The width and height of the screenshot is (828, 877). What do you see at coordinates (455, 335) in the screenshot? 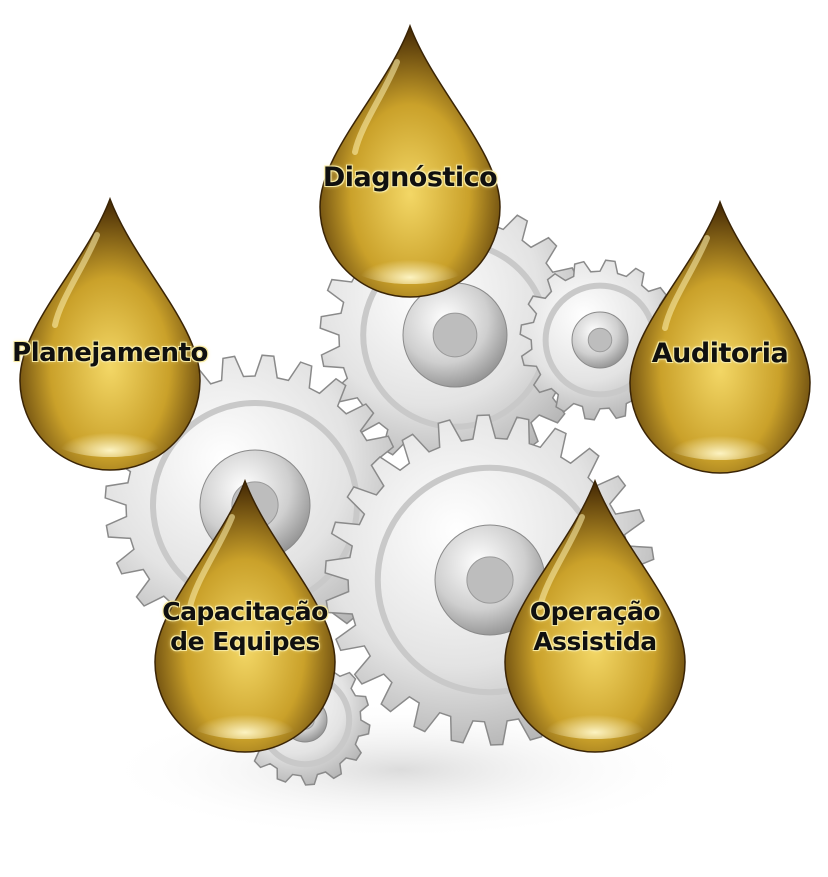
I see `gear-top-center-axle-hole` at bounding box center [455, 335].